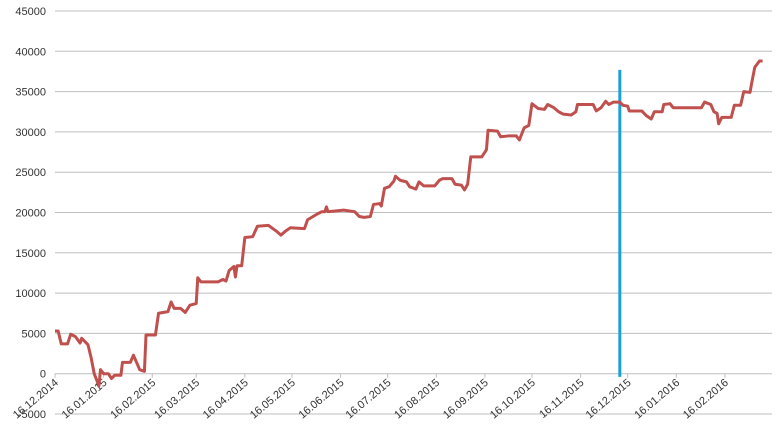  What do you see at coordinates (417, 399) in the screenshot?
I see `x-tick-label: 16.08.2015` at bounding box center [417, 399].